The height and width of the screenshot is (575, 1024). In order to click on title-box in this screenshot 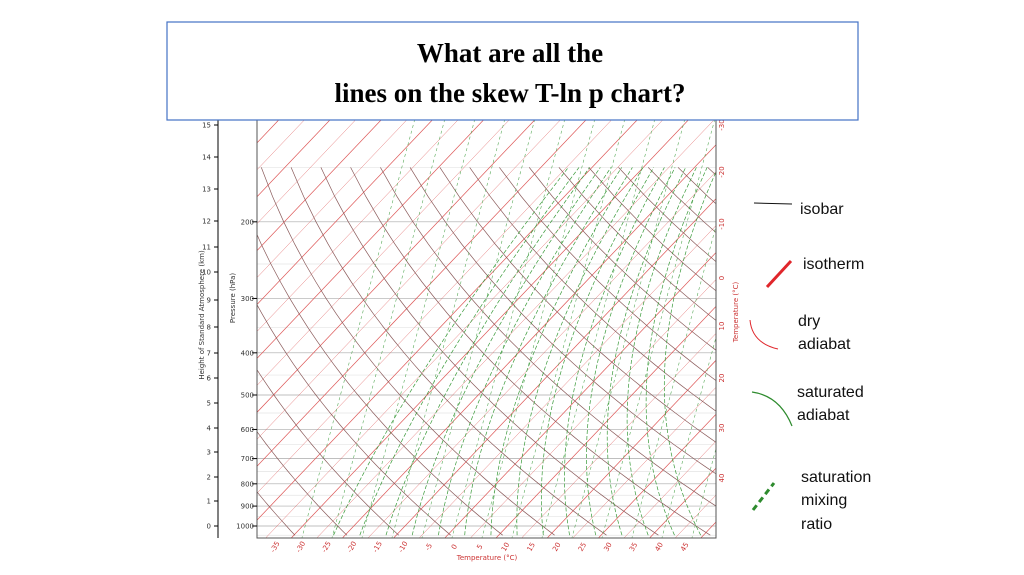, I will do `click(512, 71)`.